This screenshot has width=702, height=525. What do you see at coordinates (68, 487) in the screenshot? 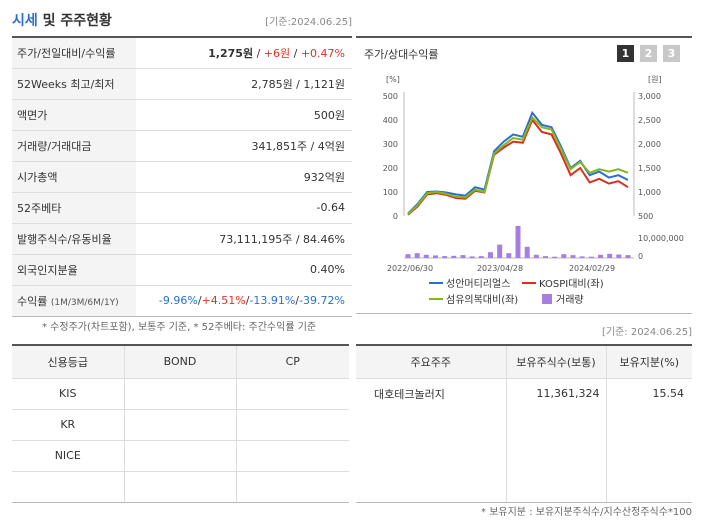
I see `credit-agency` at bounding box center [68, 487].